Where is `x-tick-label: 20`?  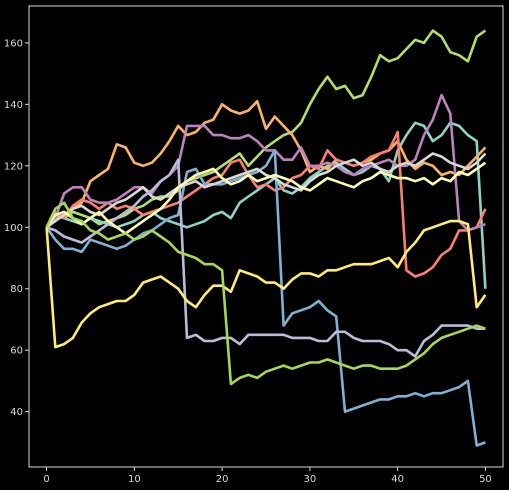 x-tick-label: 20 is located at coordinates (222, 479).